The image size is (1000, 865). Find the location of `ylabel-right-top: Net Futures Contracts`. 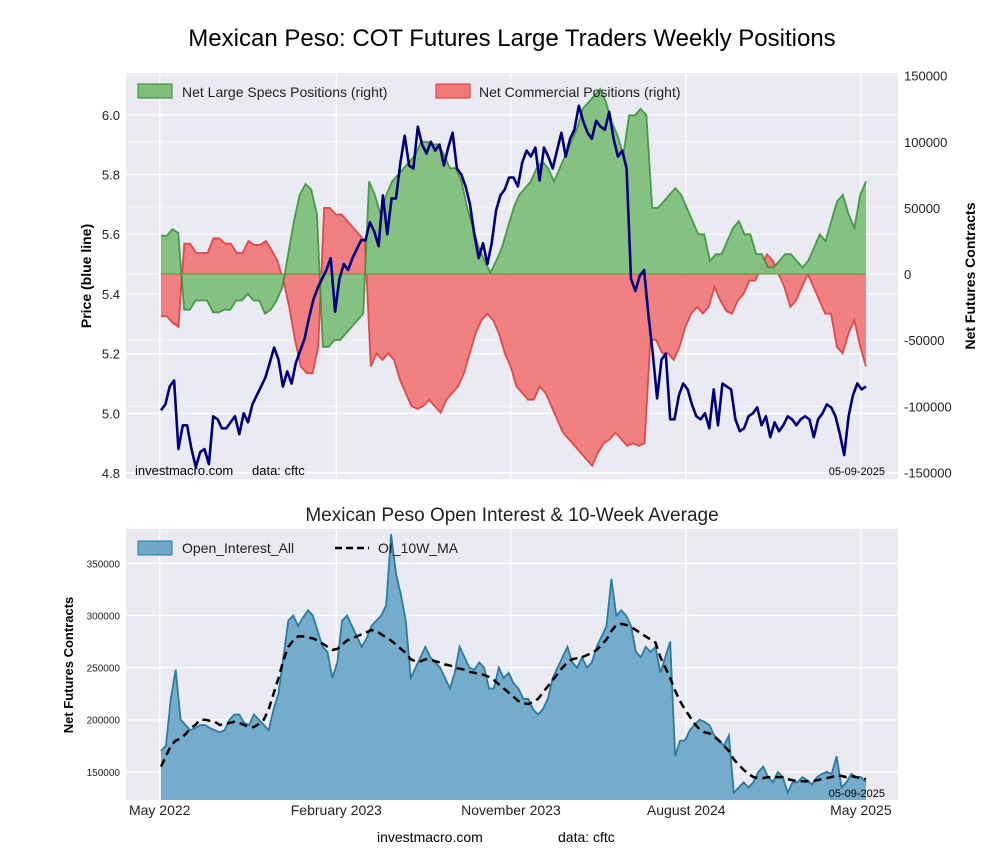

ylabel-right-top: Net Futures Contracts is located at coordinates (970, 275).